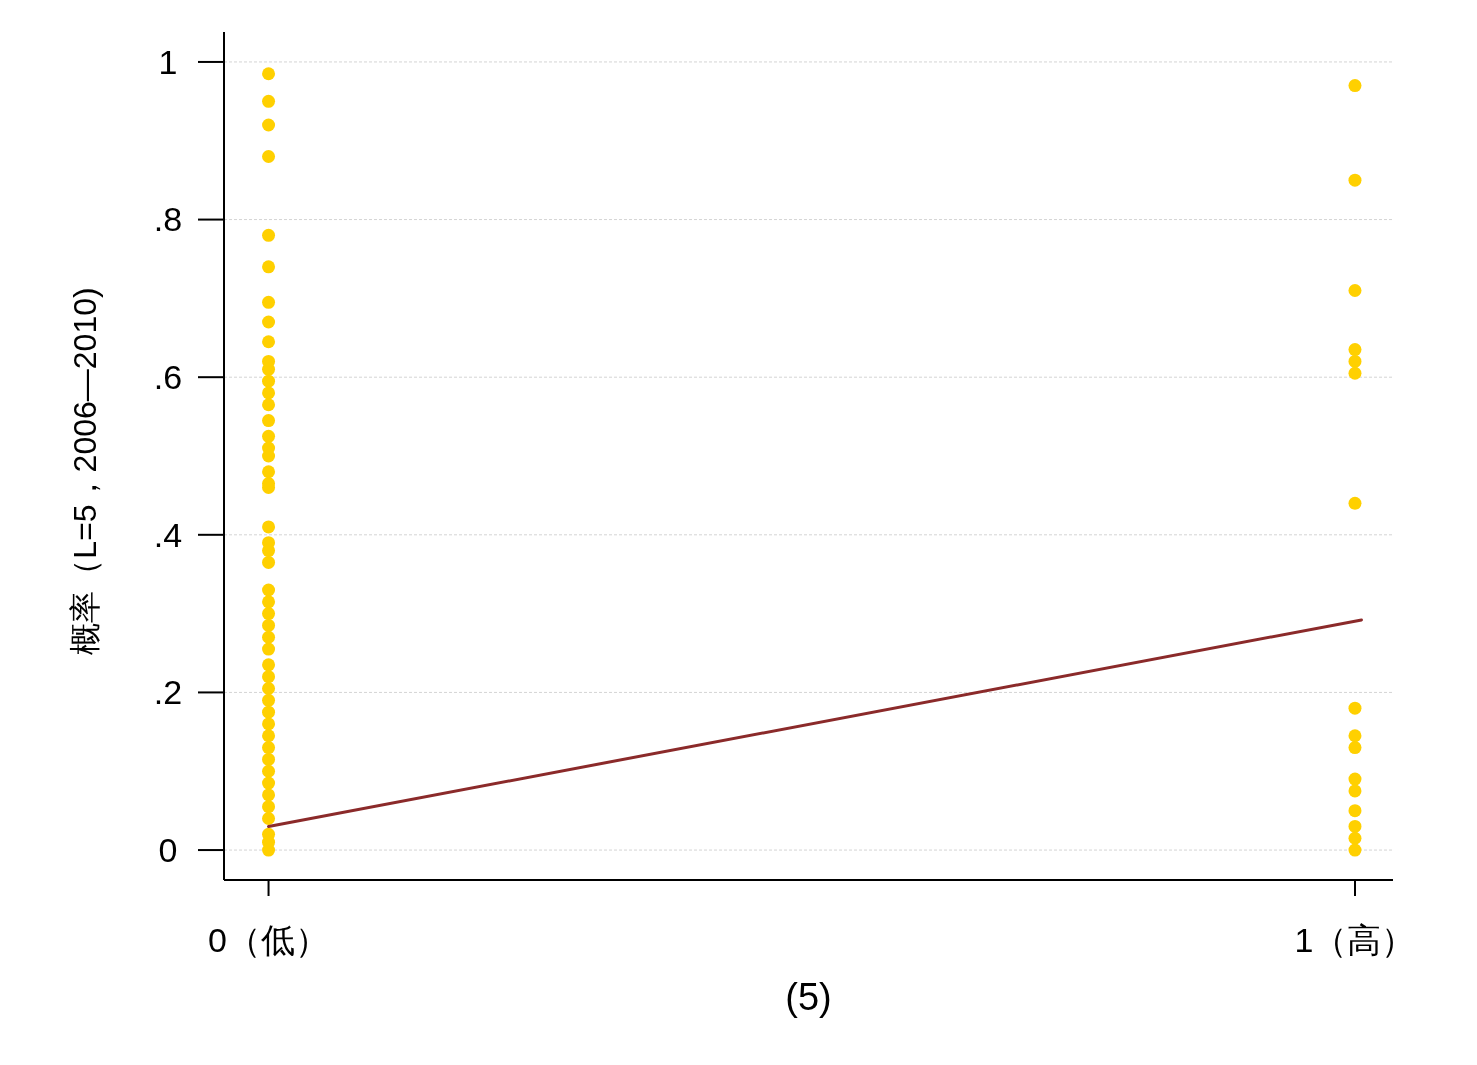 The width and height of the screenshot is (1477, 1065). Describe the element at coordinates (808, 997) in the screenshot. I see `x-axis-title: (5)` at that location.